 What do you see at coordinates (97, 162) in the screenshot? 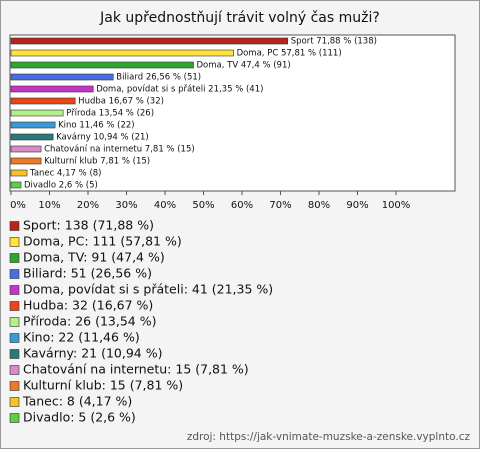
I see `bar-label: Kulturní klub 7,81 % (15)` at bounding box center [97, 162].